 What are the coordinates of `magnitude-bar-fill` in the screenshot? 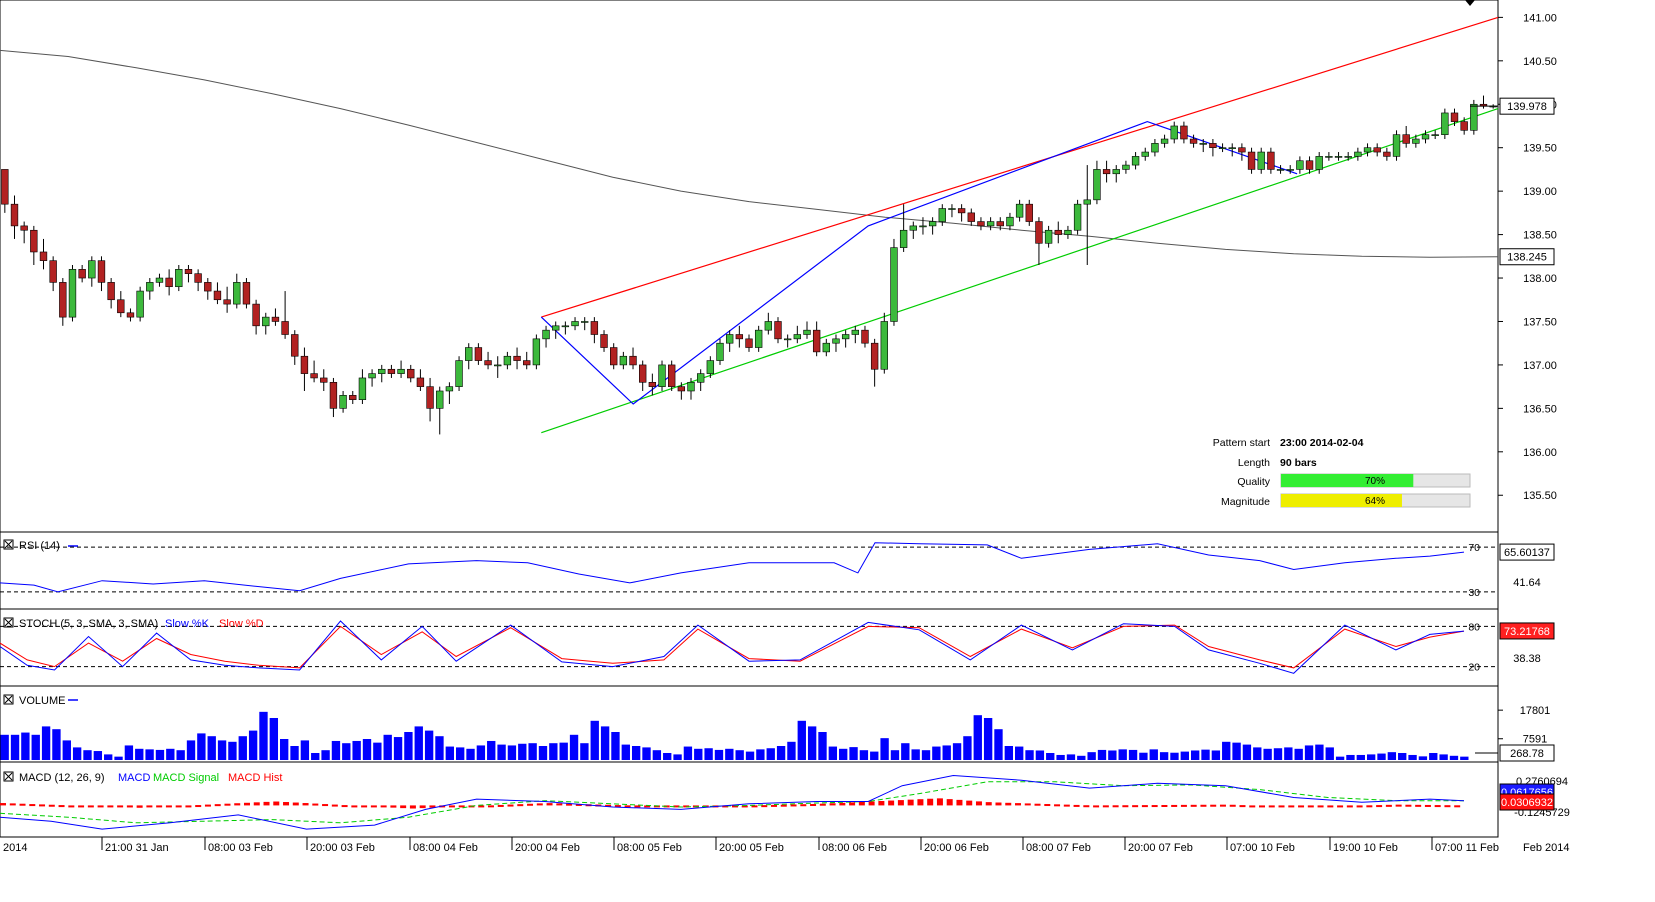 It's located at (1341, 500).